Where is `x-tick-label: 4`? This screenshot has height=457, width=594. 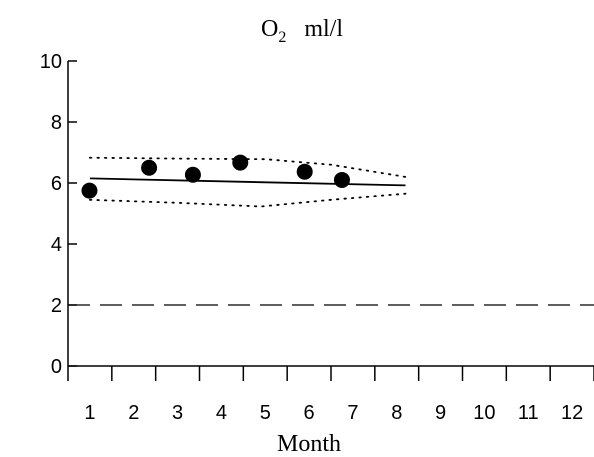 x-tick-label: 4 is located at coordinates (221, 413).